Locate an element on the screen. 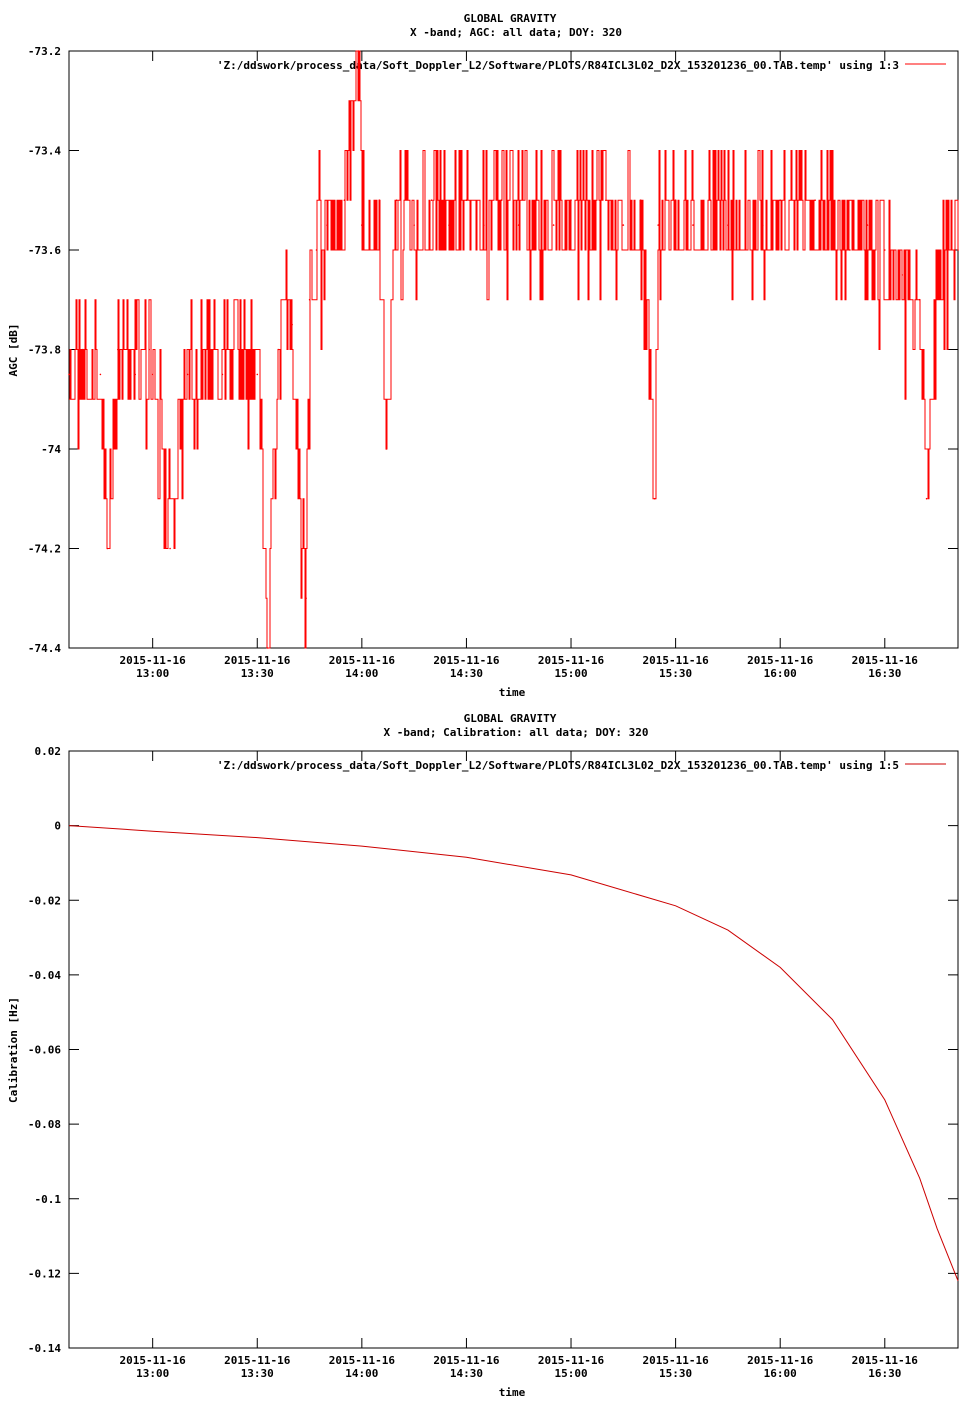 Image resolution: width=980 pixels, height=1405 pixels. y-tick-label: -74.2 is located at coordinates (44, 549).